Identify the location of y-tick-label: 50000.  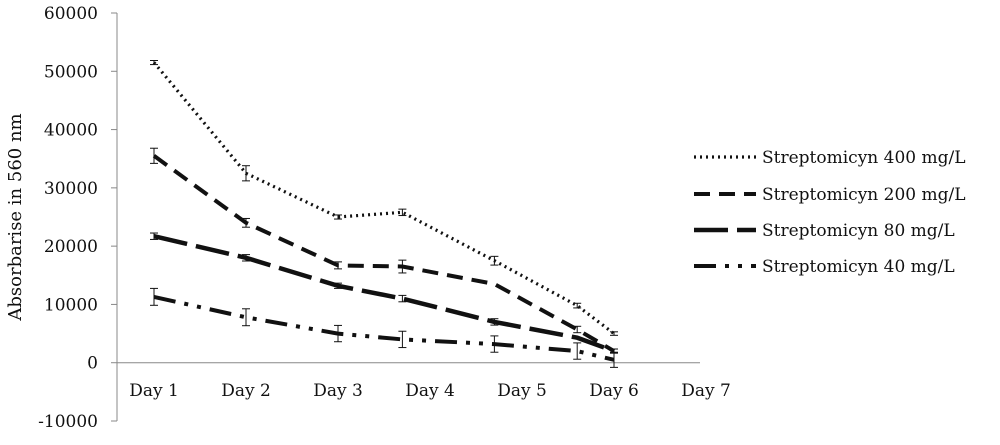
(71, 72).